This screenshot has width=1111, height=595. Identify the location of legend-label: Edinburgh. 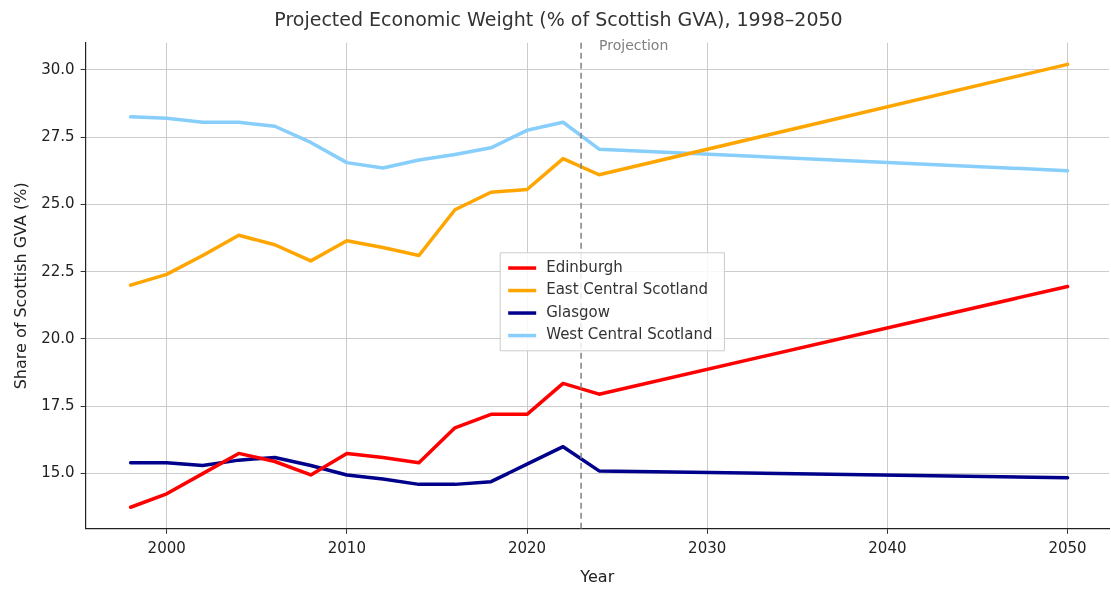
(584, 266).